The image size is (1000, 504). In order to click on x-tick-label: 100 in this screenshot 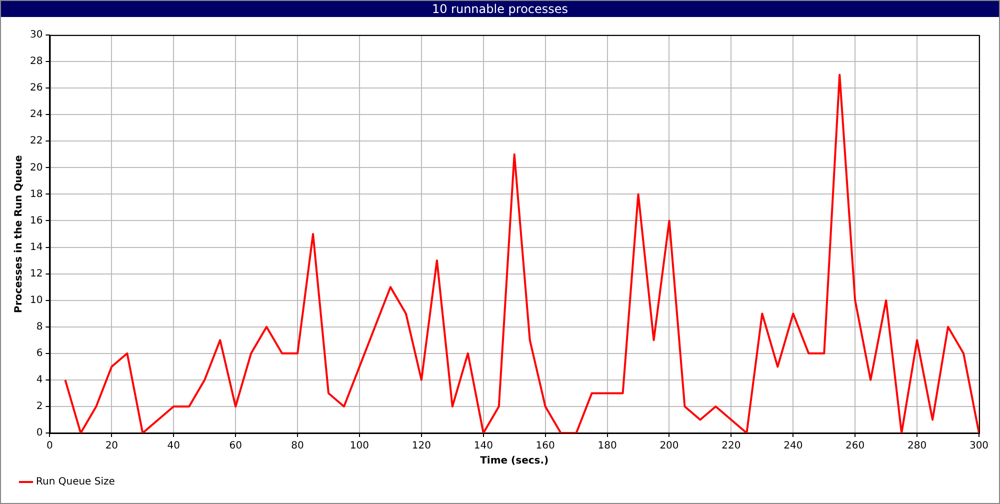, I will do `click(360, 446)`.